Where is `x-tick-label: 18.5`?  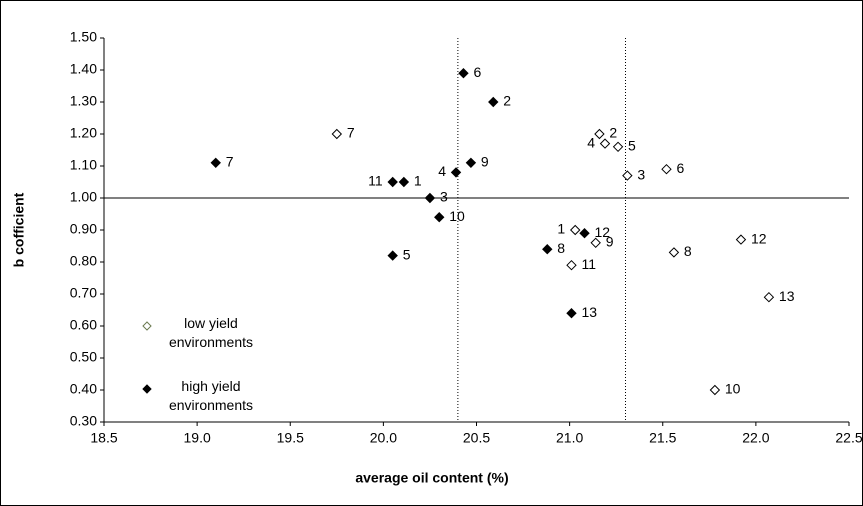
x-tick-label: 18.5 is located at coordinates (103, 438).